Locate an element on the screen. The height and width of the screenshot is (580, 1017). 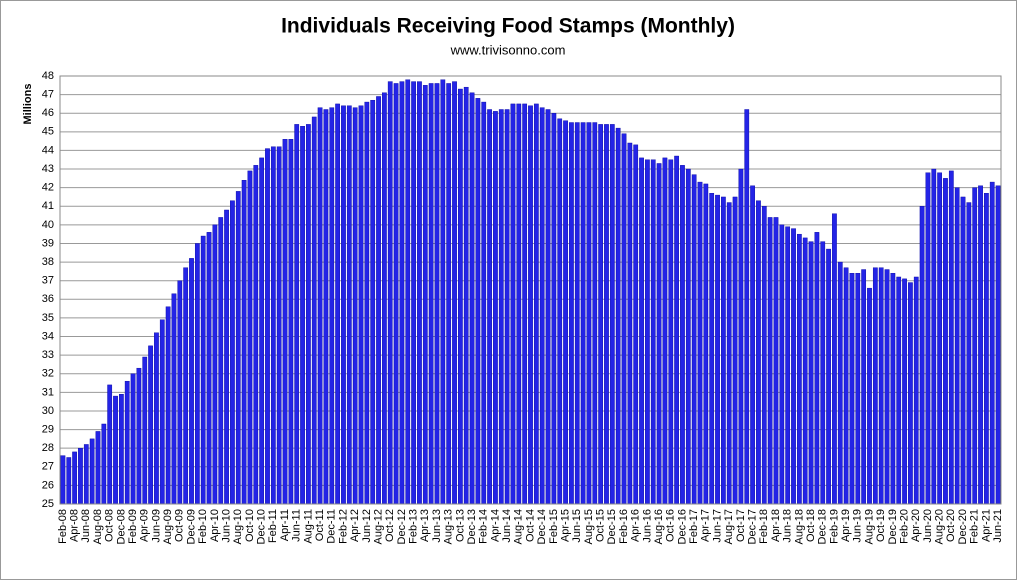
x-tick-label: Aug-10 is located at coordinates (238, 526).